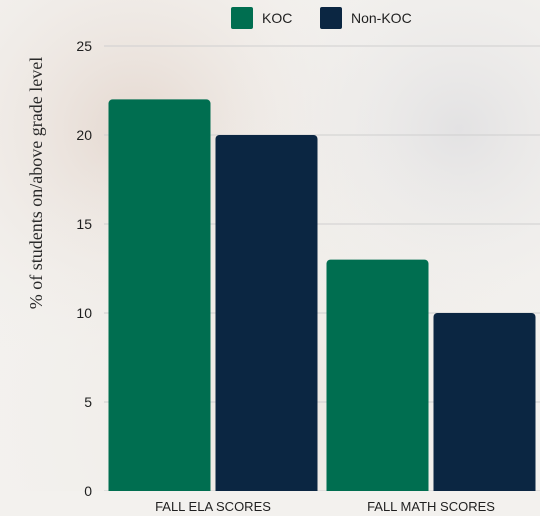  I want to click on x-category-label: FALL ELA SCORES, so click(213, 506).